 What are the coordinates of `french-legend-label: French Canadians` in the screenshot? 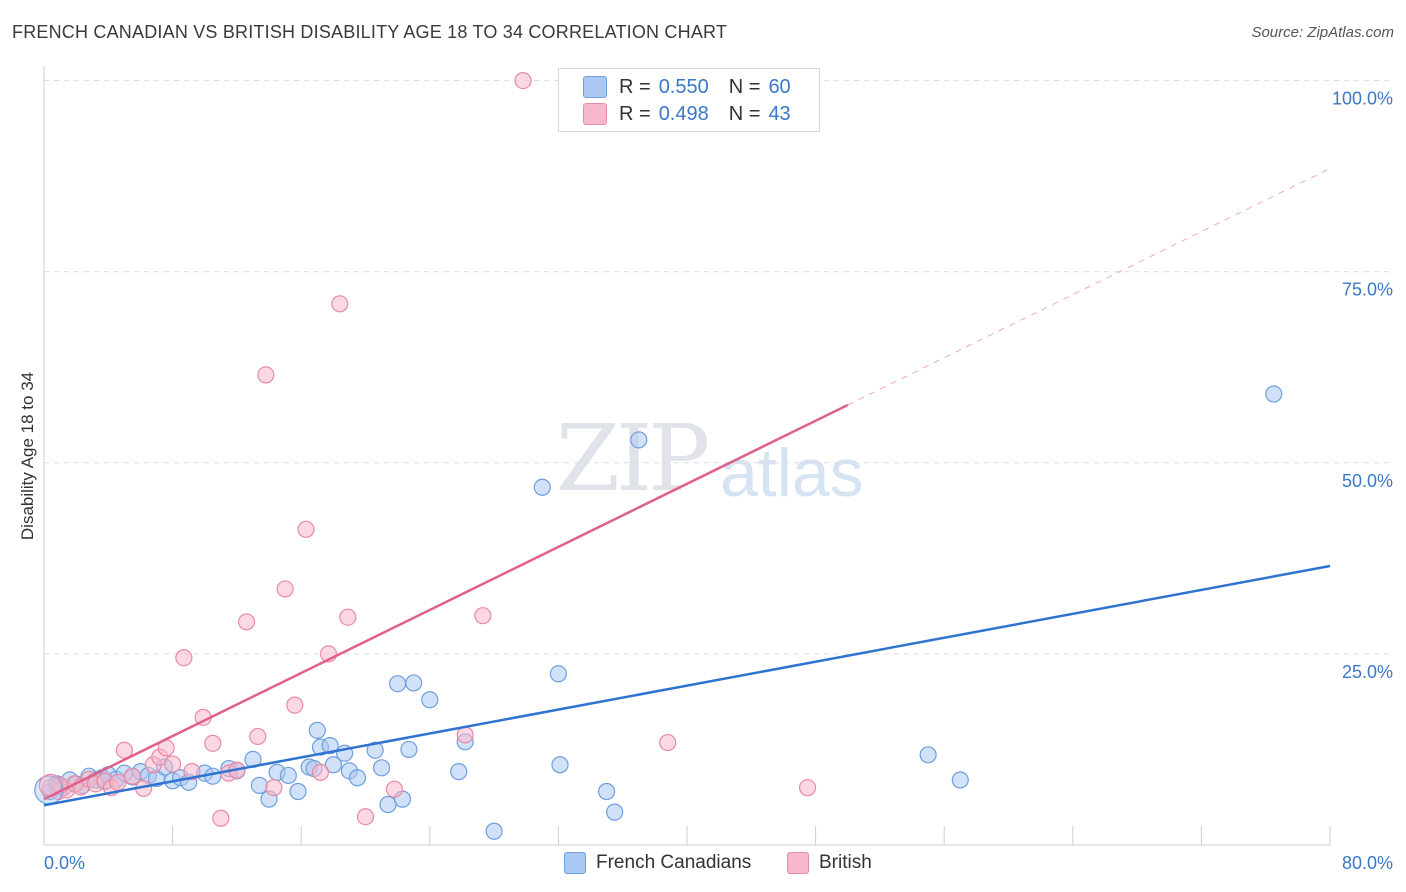 It's located at (674, 862).